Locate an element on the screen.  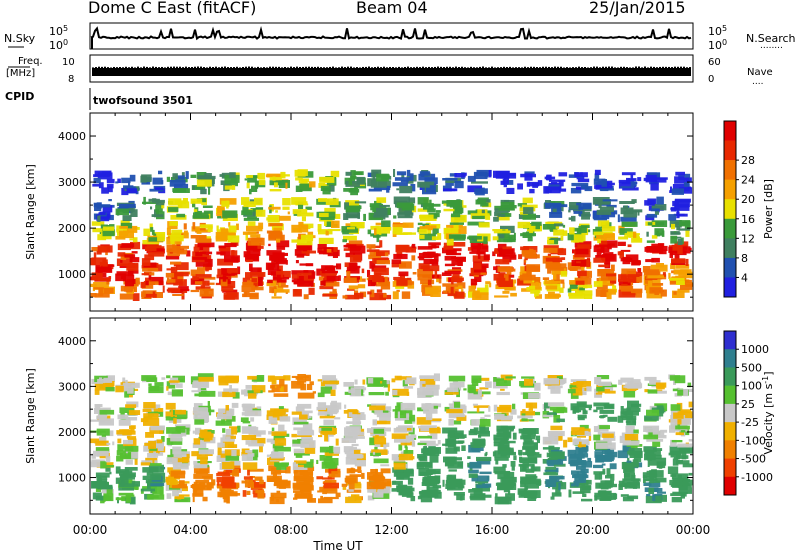
velocity-colorbar-tick-label: 500 is located at coordinates (751, 367).